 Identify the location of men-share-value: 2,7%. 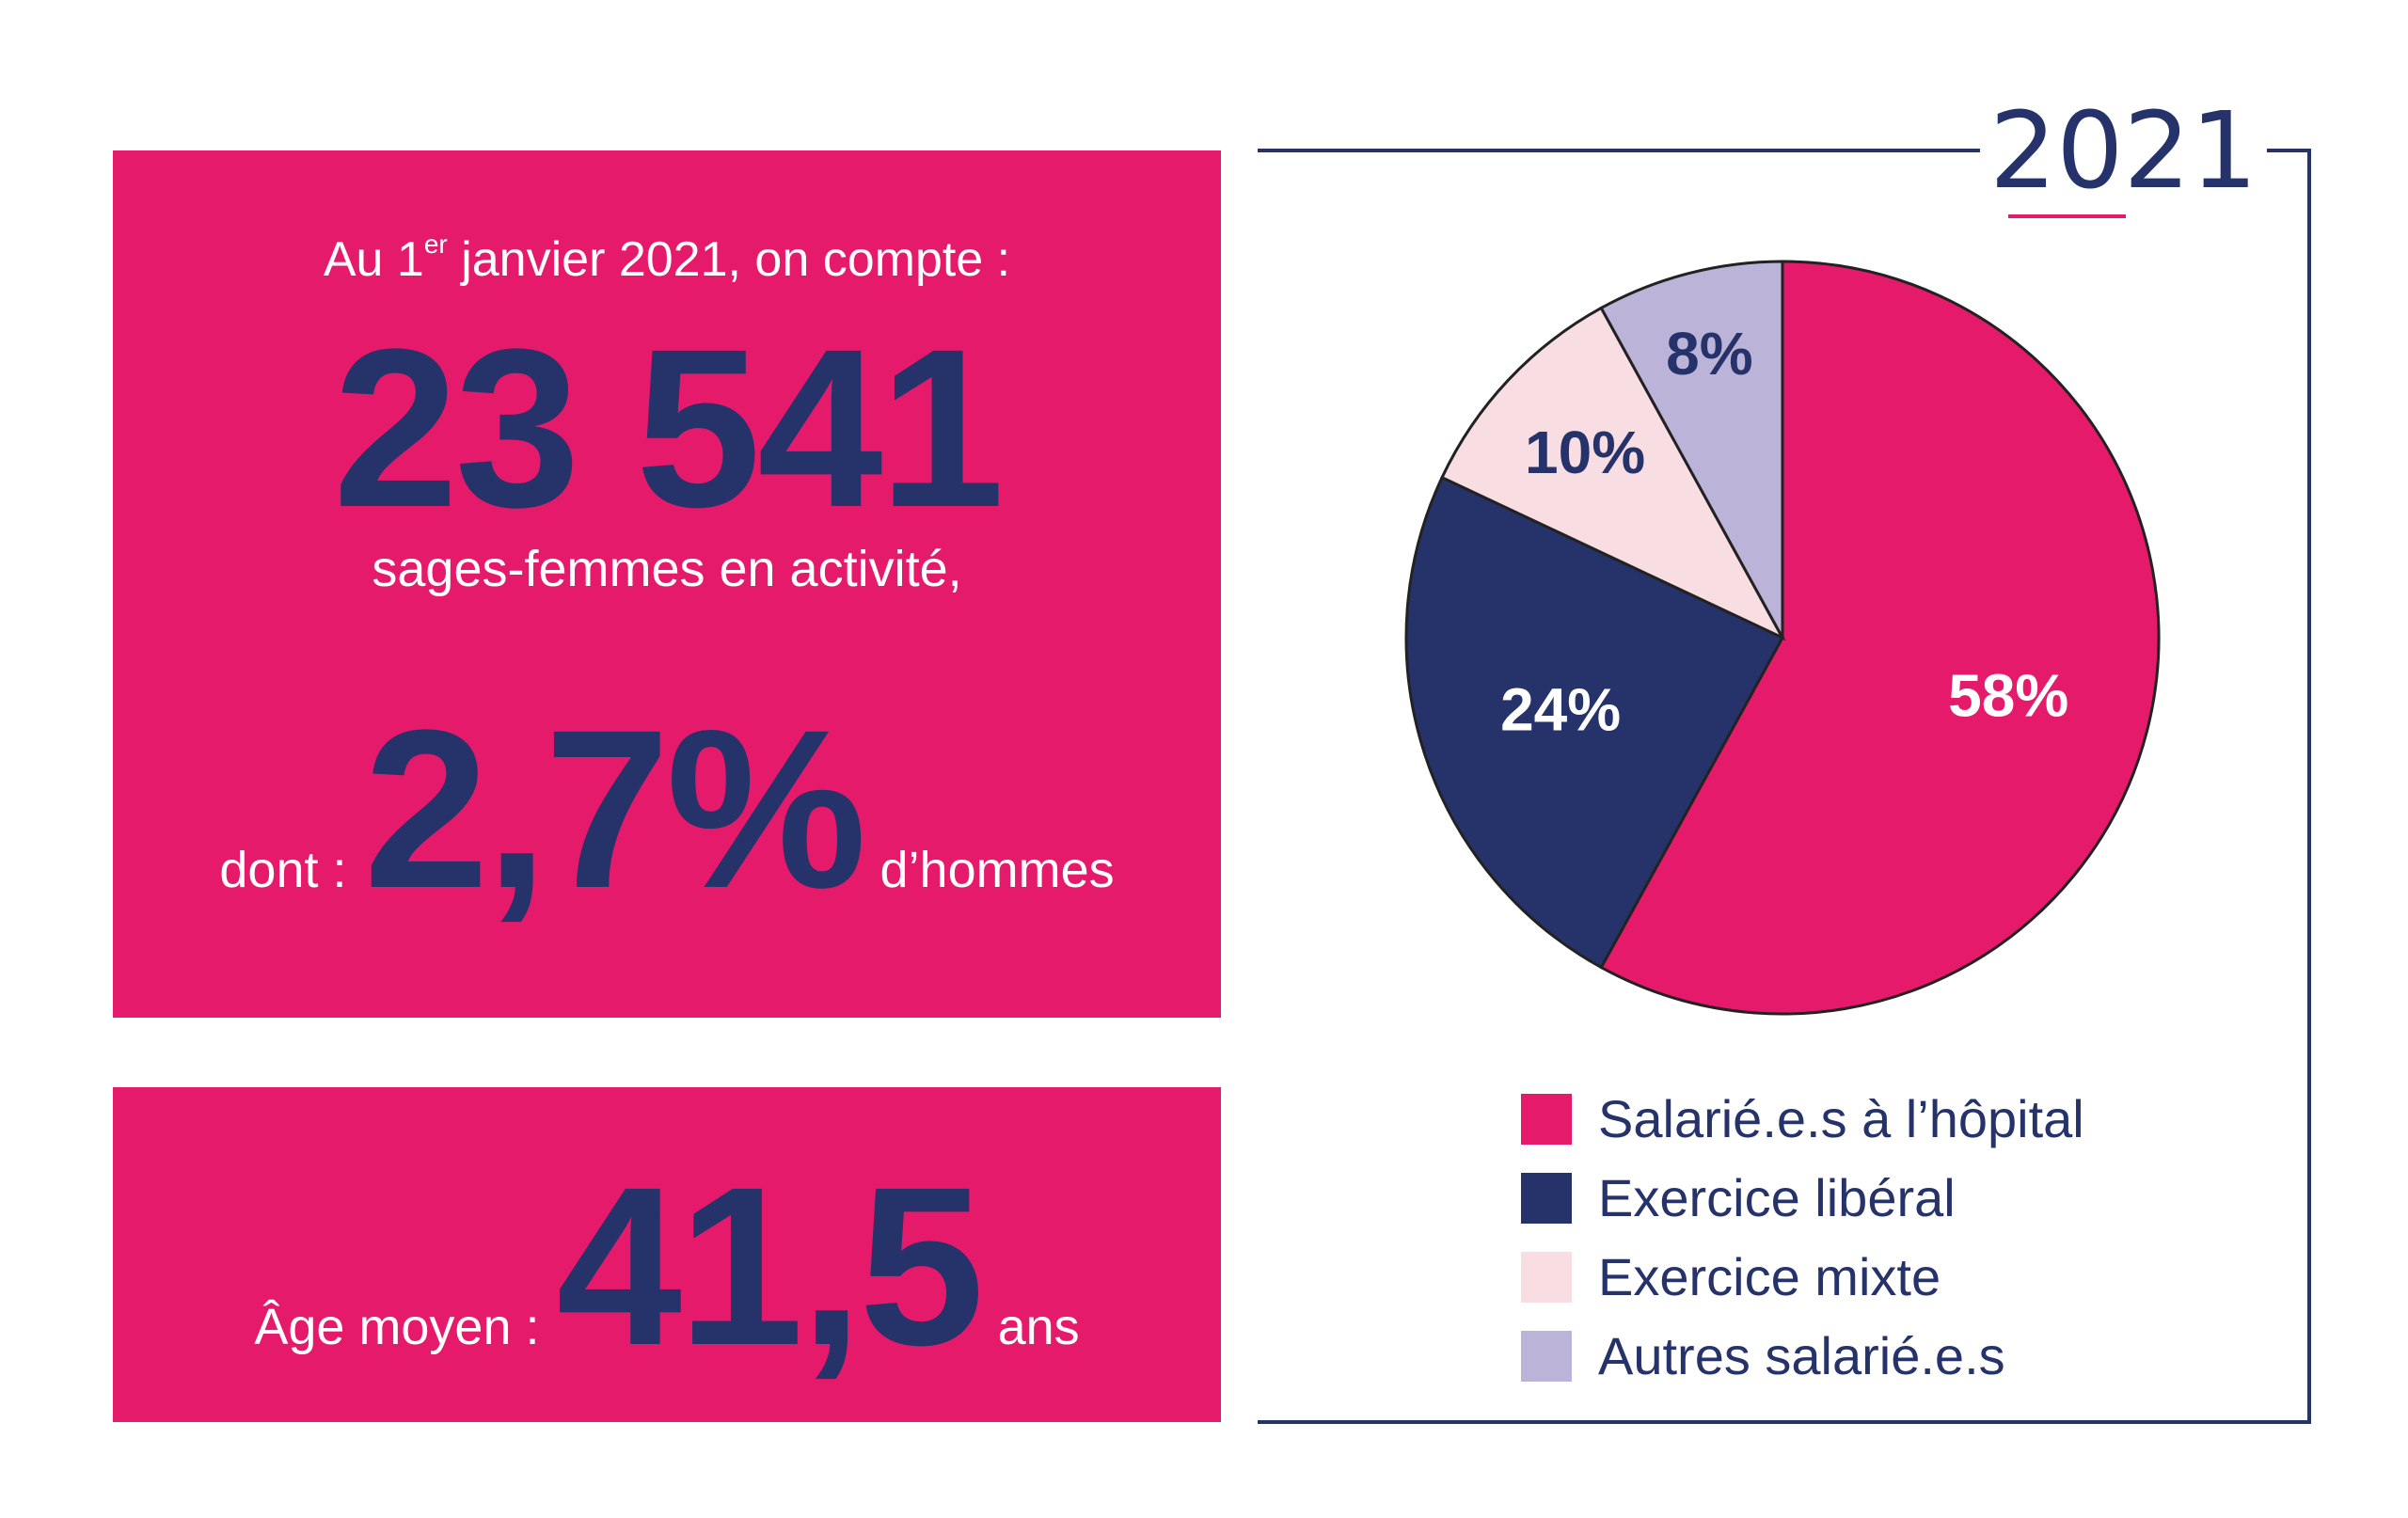
(615, 809).